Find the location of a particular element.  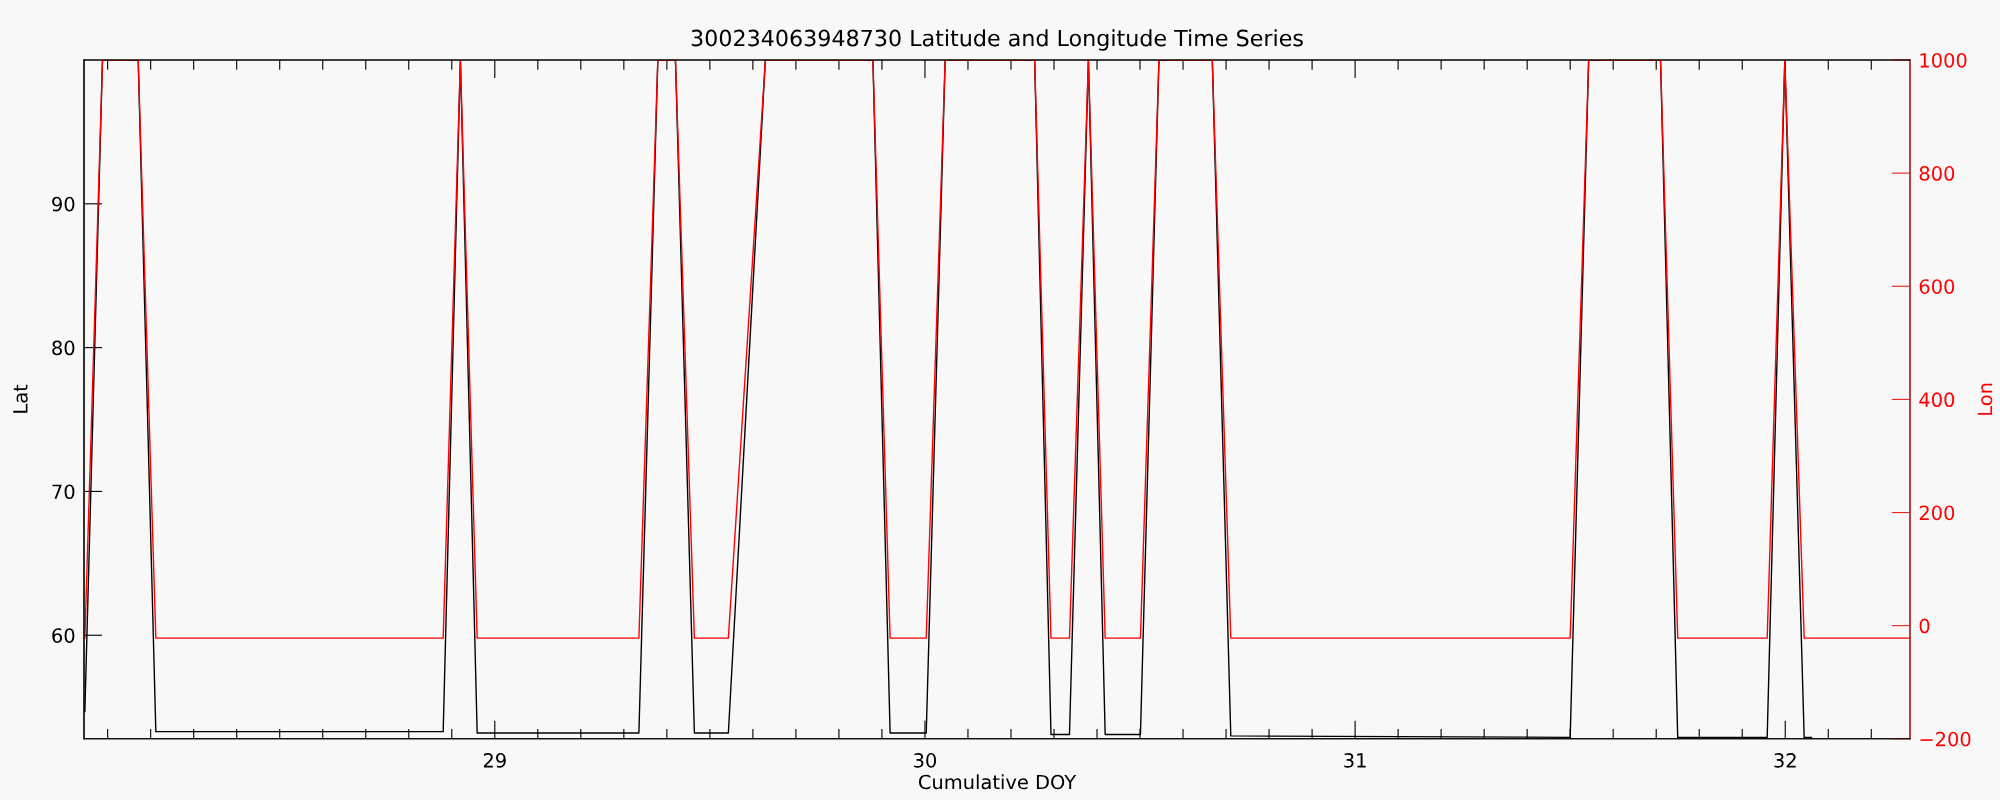

y2-tick-label: −200 is located at coordinates (1945, 739).